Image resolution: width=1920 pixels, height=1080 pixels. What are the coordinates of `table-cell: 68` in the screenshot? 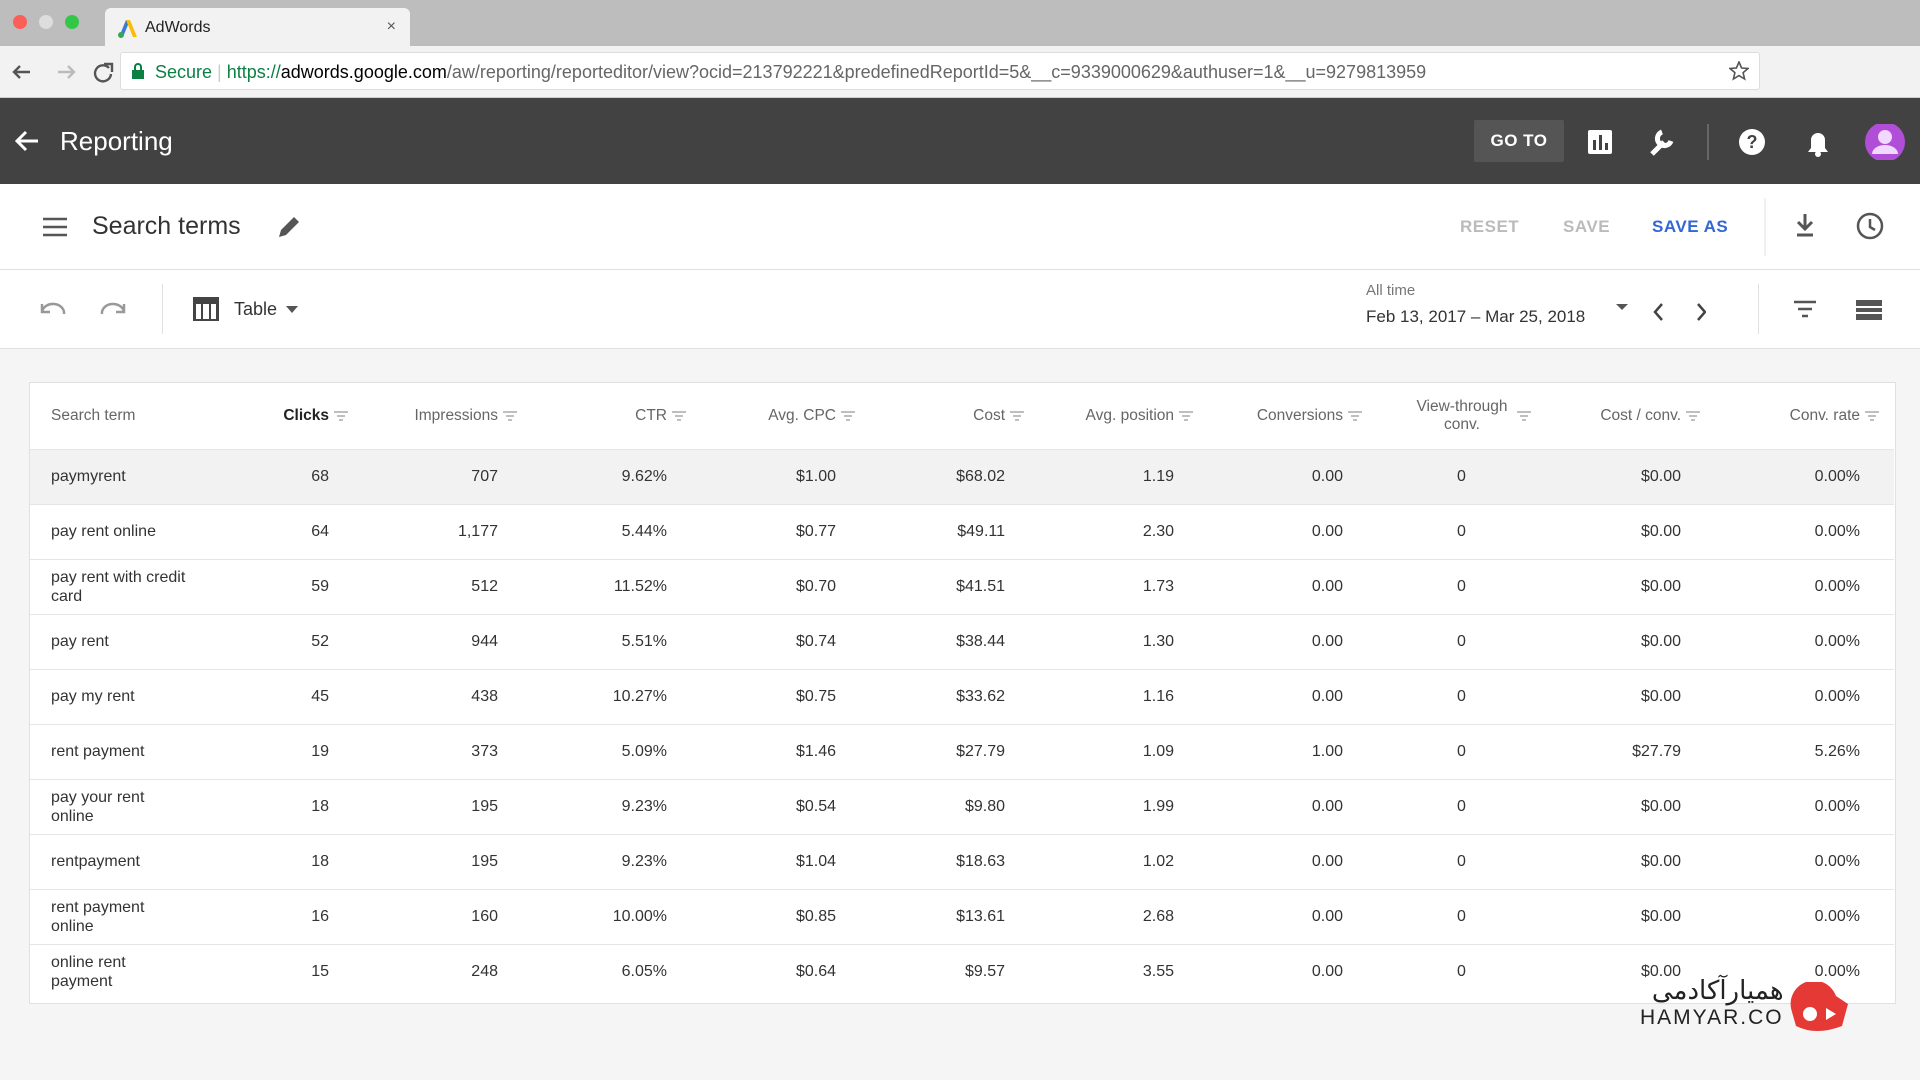 It's located at (296, 476).